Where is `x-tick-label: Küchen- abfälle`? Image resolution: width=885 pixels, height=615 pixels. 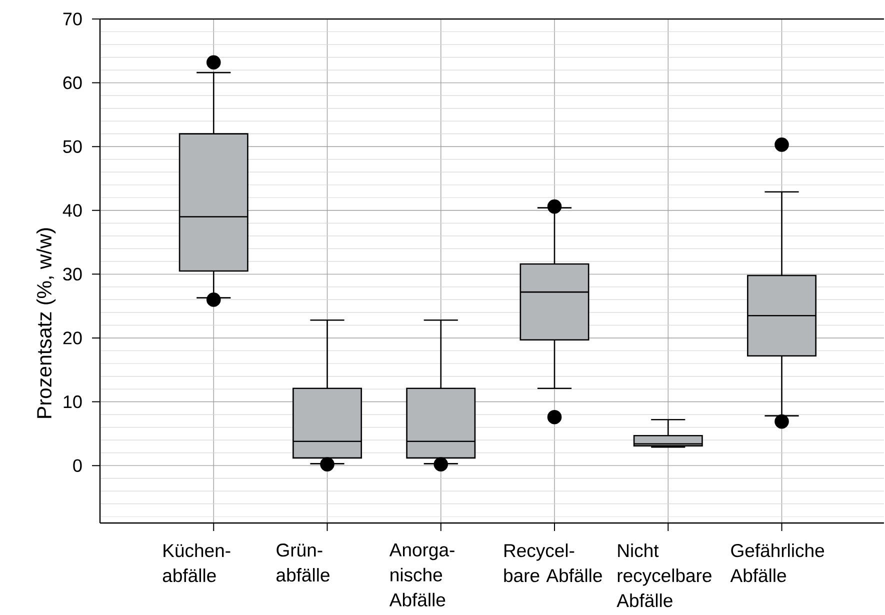
x-tick-label: Küchen- abfälle is located at coordinates (196, 563).